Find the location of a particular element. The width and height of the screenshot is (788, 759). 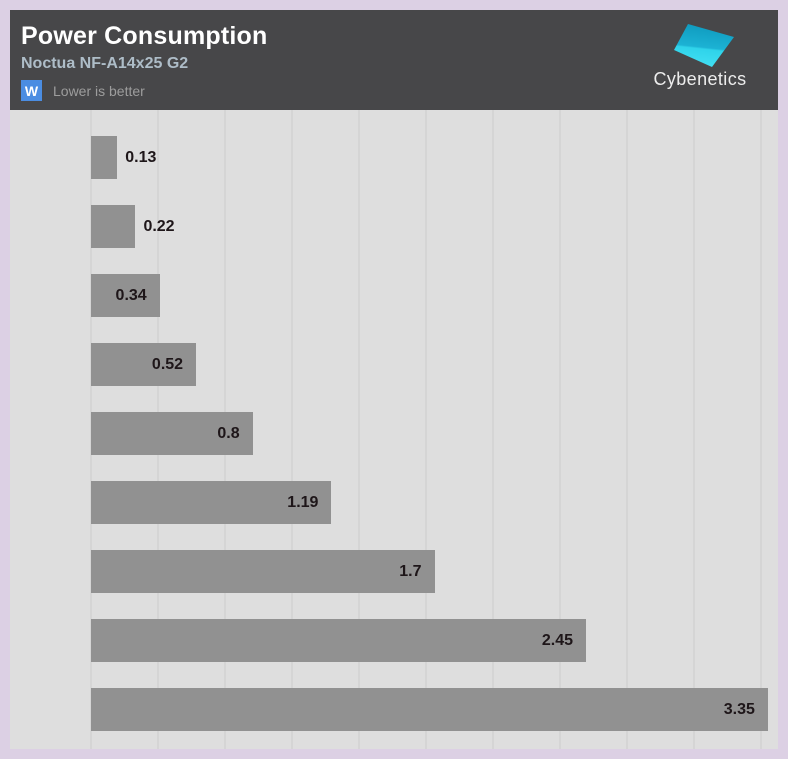

bar: 0.34 is located at coordinates (125, 295).